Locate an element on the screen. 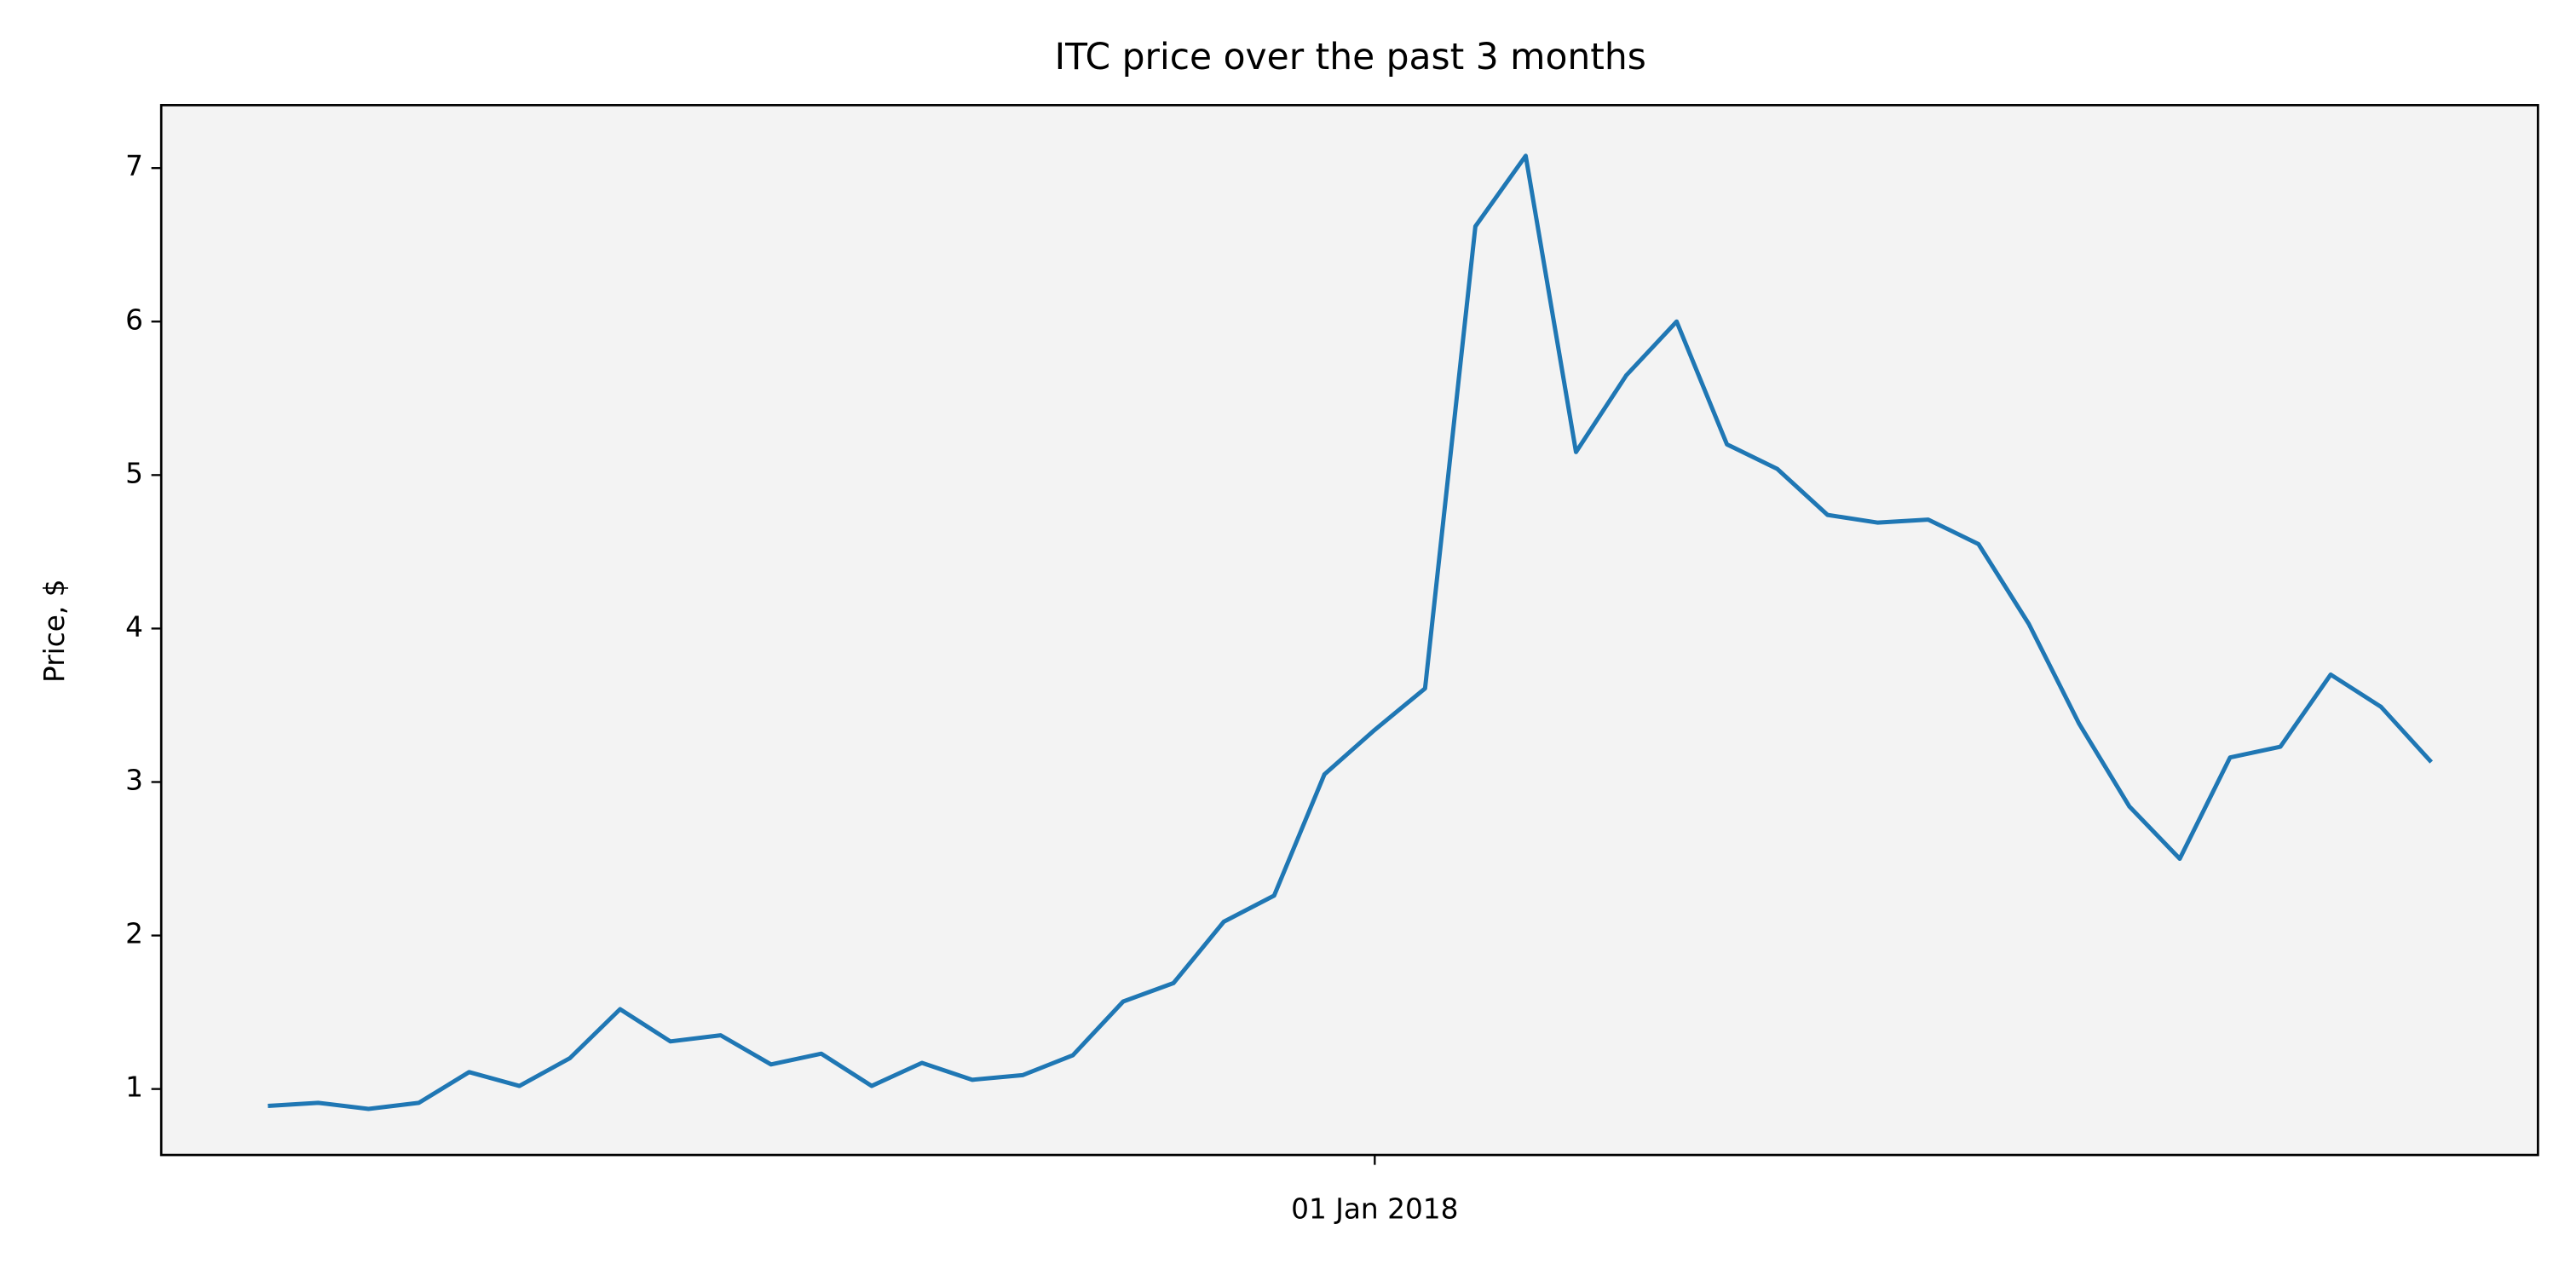  chart-title: ITC price over the past 3 months is located at coordinates (1350, 57).